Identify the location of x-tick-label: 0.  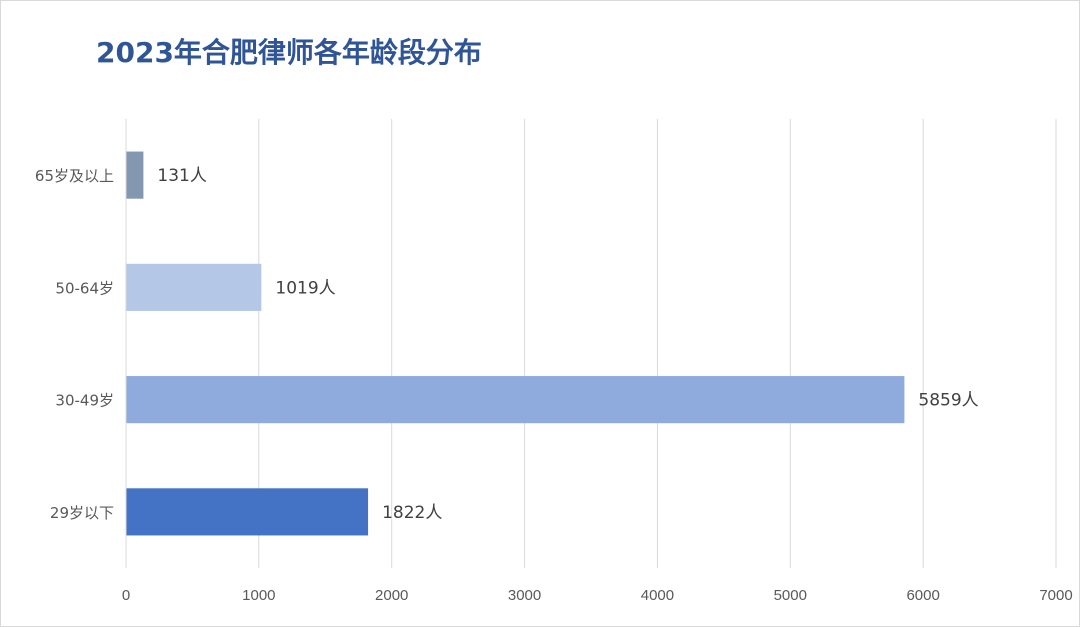
(126, 595).